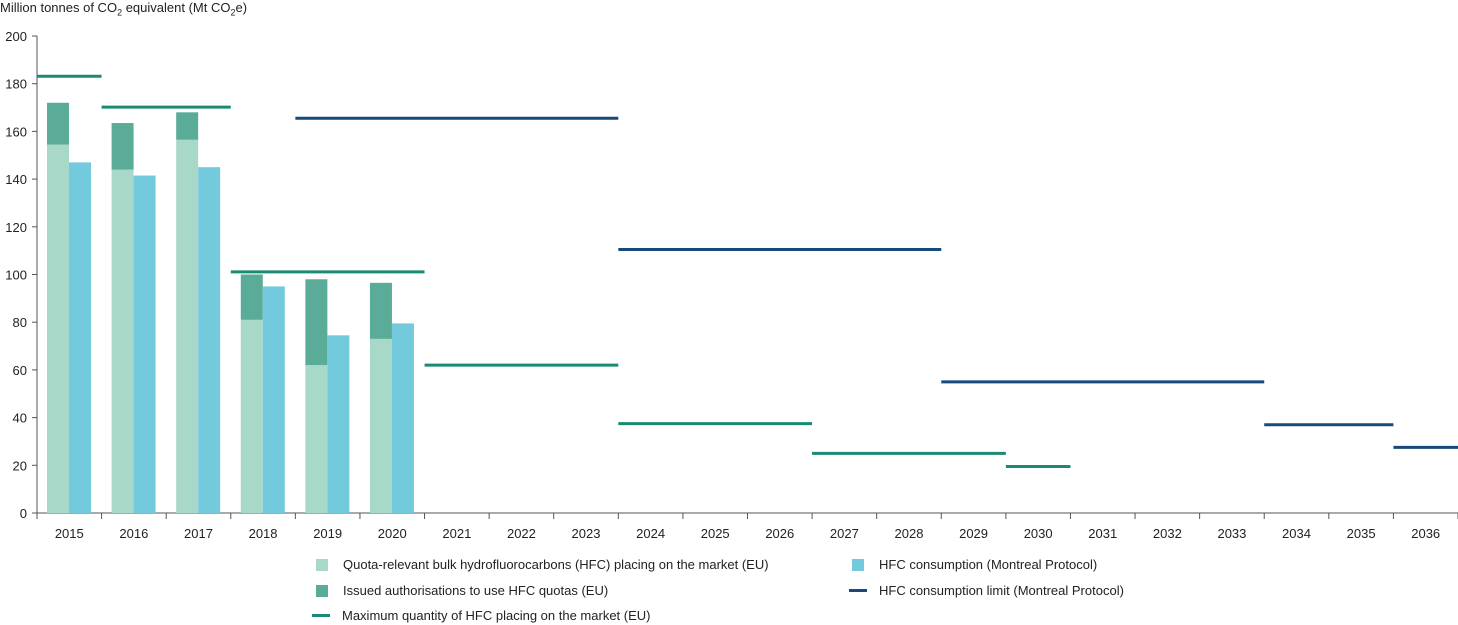  What do you see at coordinates (586, 533) in the screenshot?
I see `x-tick-label: 2023` at bounding box center [586, 533].